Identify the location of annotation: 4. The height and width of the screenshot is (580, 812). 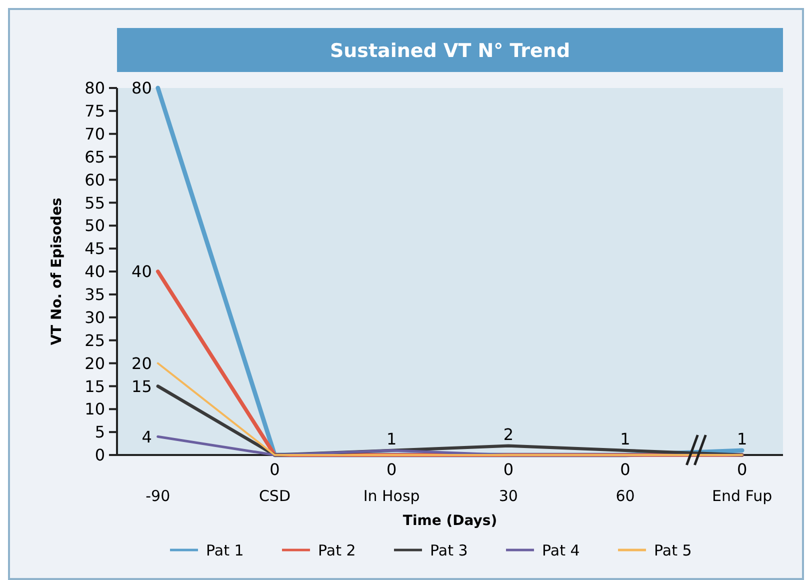
(147, 436).